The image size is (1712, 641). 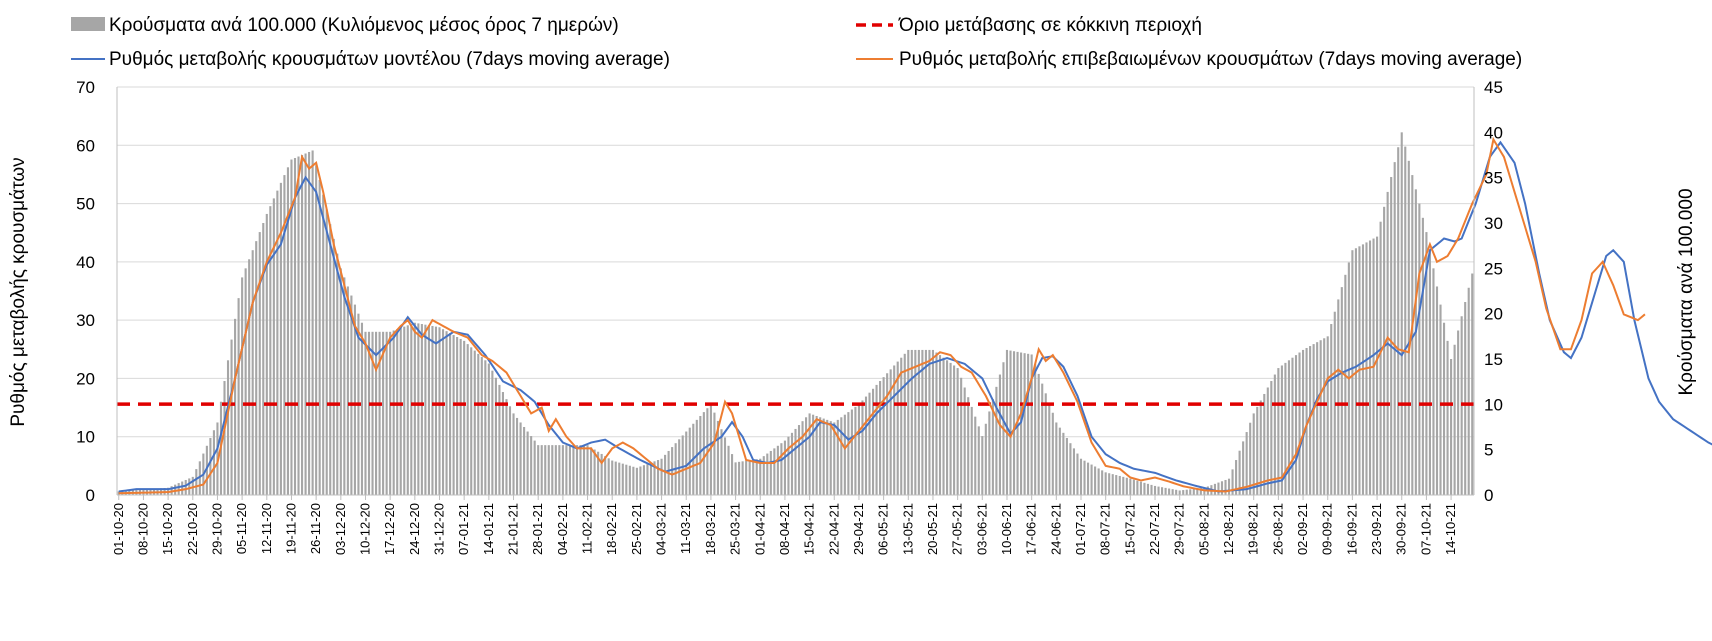 What do you see at coordinates (315, 528) in the screenshot?
I see `x-tick-label: 26-11-20` at bounding box center [315, 528].